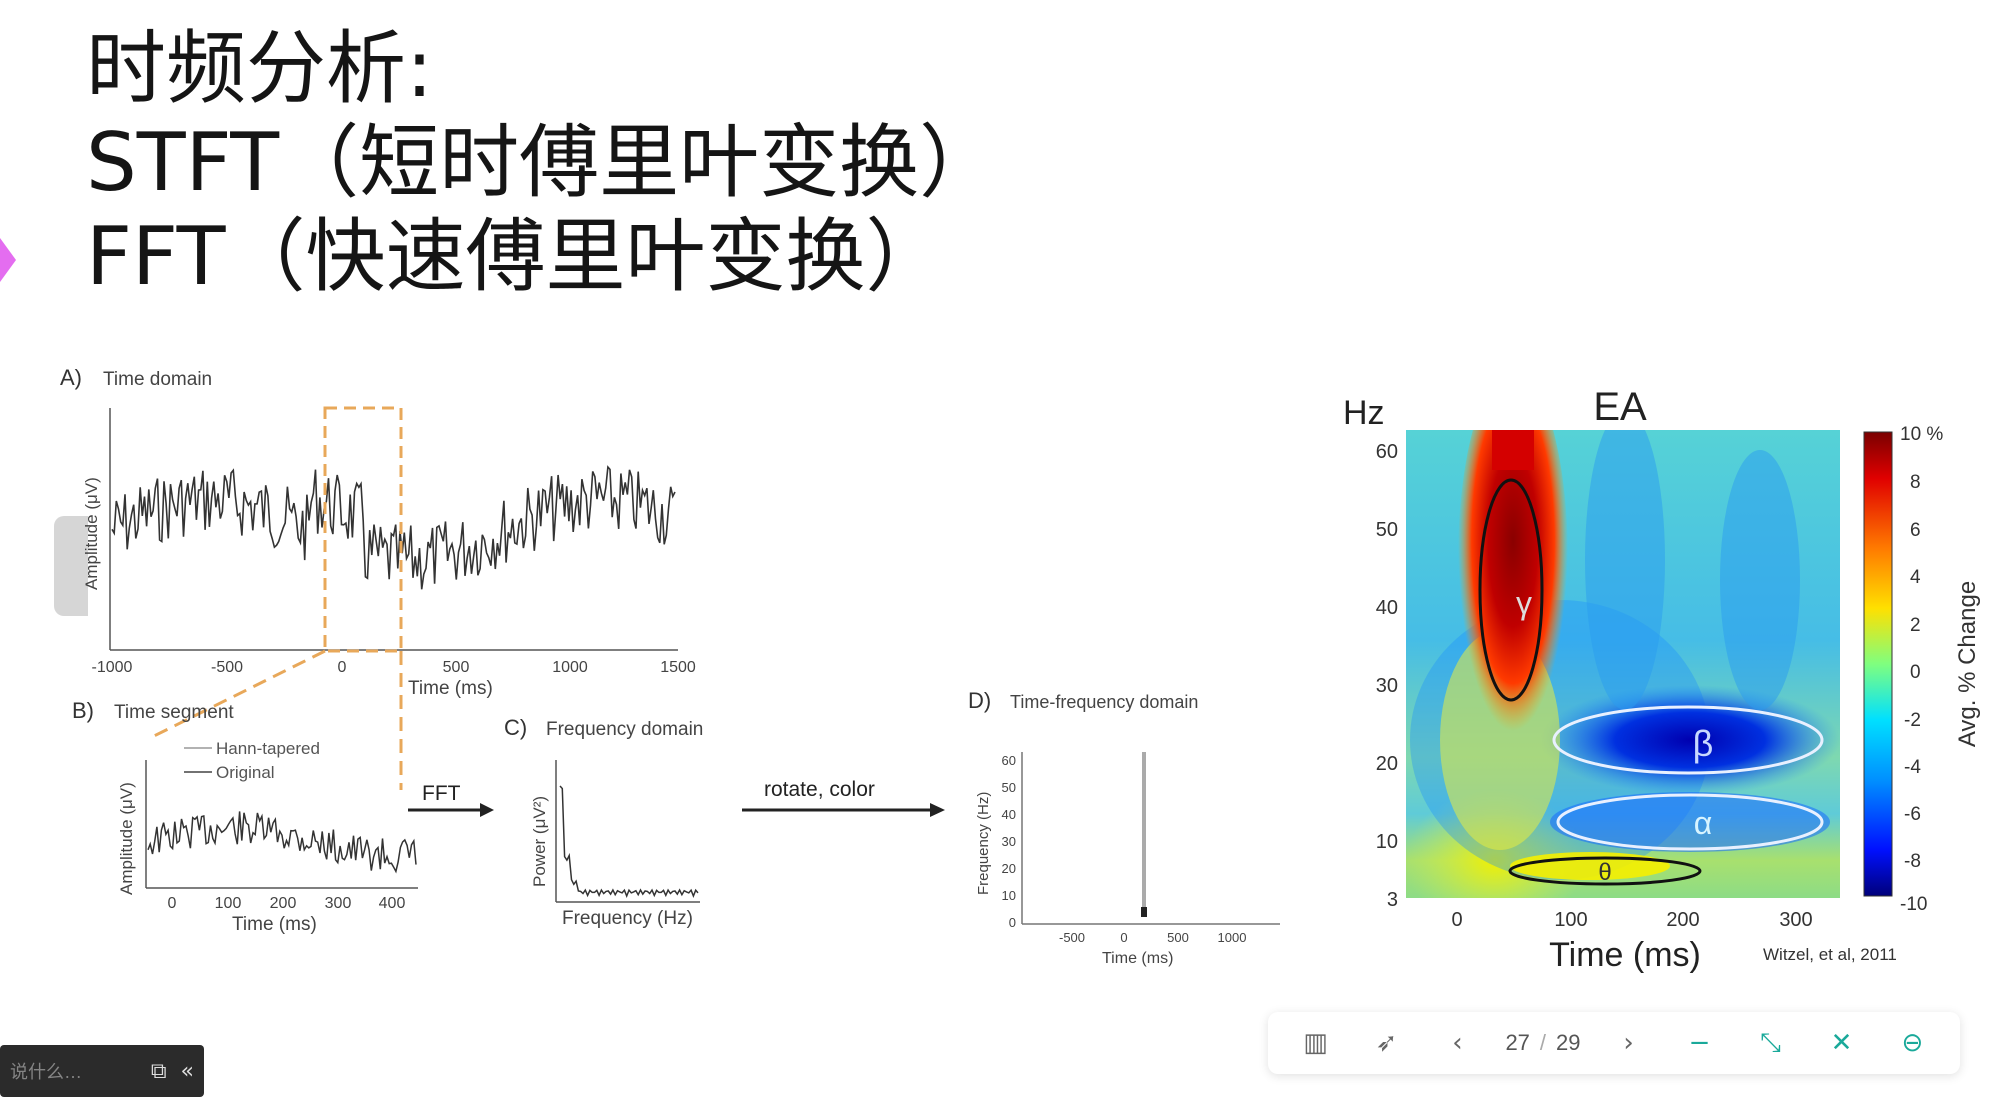 The height and width of the screenshot is (1097, 2000). I want to click on panel-d-ytick: 10, so click(1009, 895).